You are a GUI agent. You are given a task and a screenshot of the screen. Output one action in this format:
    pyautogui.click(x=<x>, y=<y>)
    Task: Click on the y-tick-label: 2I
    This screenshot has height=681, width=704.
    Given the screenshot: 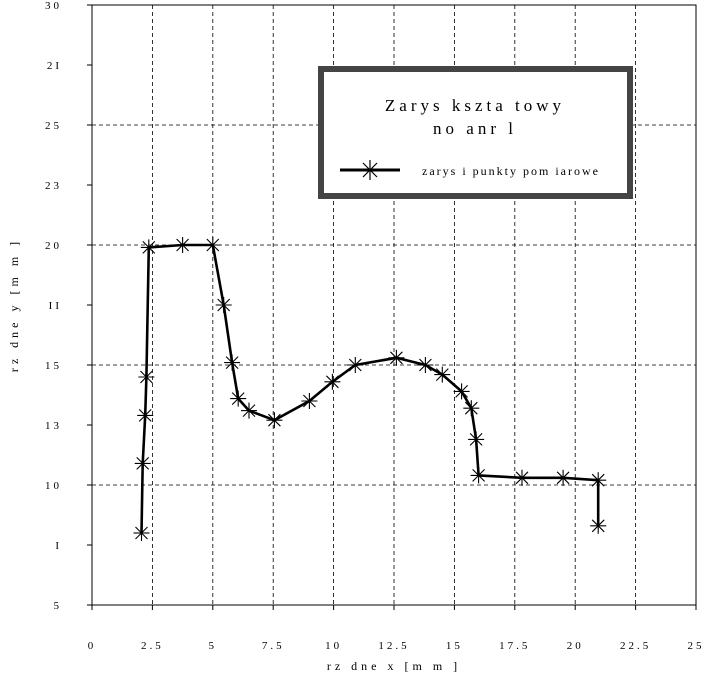 What is the action you would take?
    pyautogui.click(x=54, y=66)
    